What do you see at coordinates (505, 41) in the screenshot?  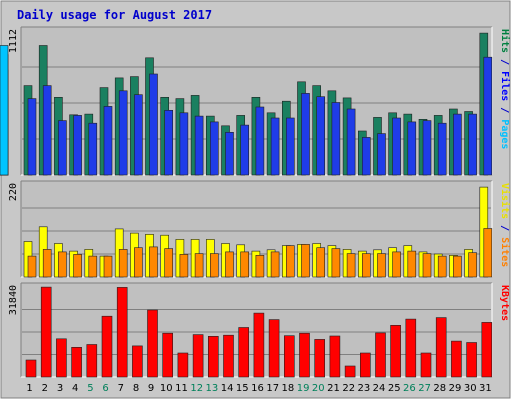 I see `axis-label-part: Hits` at bounding box center [505, 41].